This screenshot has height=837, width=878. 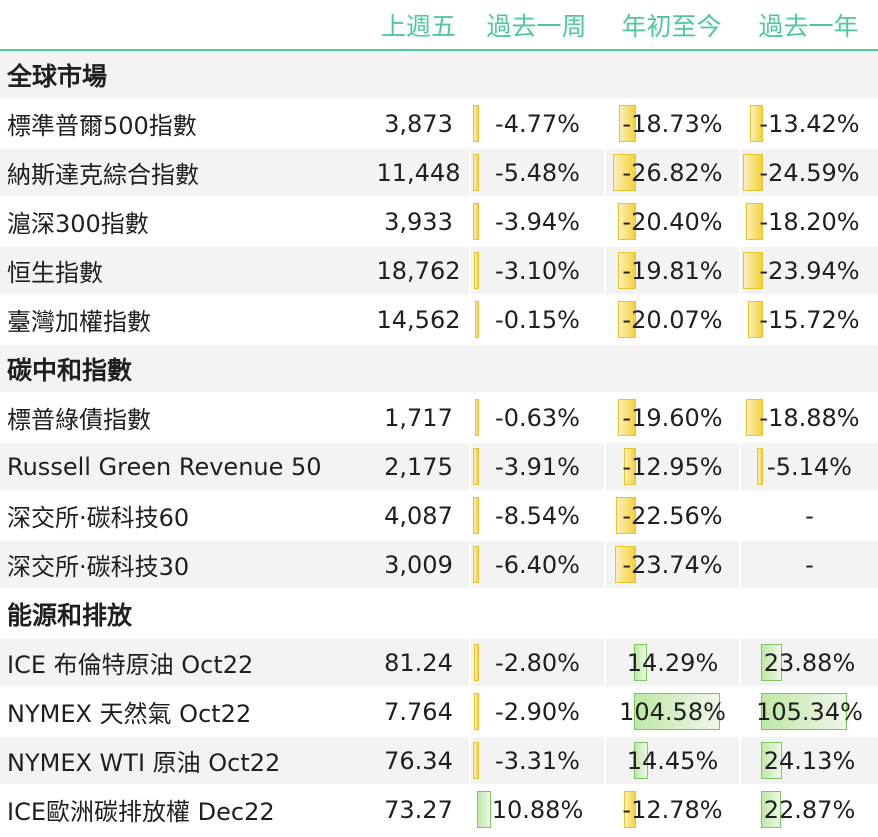 I want to click on table-row: 恒生指數 18,762 -3.10% -19.81% -23.94%, so click(x=439, y=271).